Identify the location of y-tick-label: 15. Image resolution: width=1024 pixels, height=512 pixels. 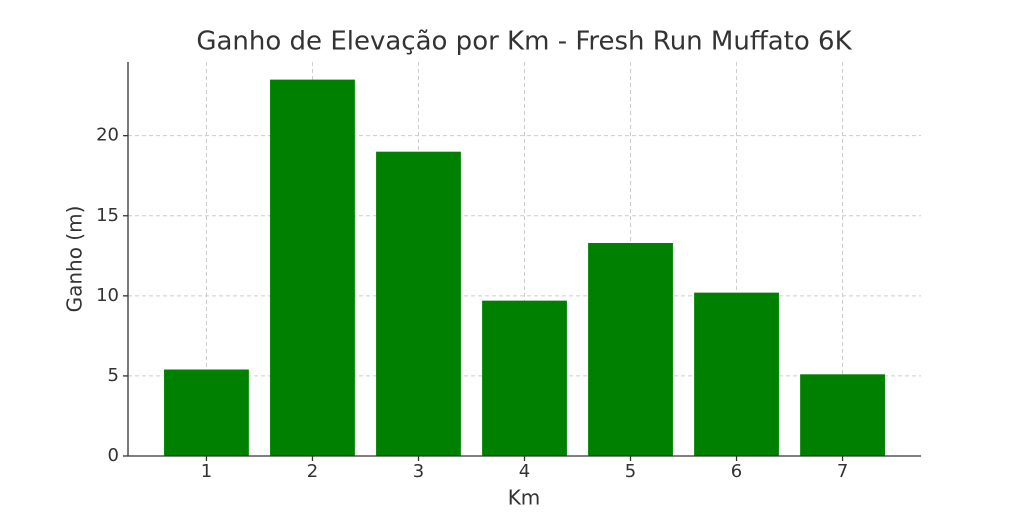
(107, 215).